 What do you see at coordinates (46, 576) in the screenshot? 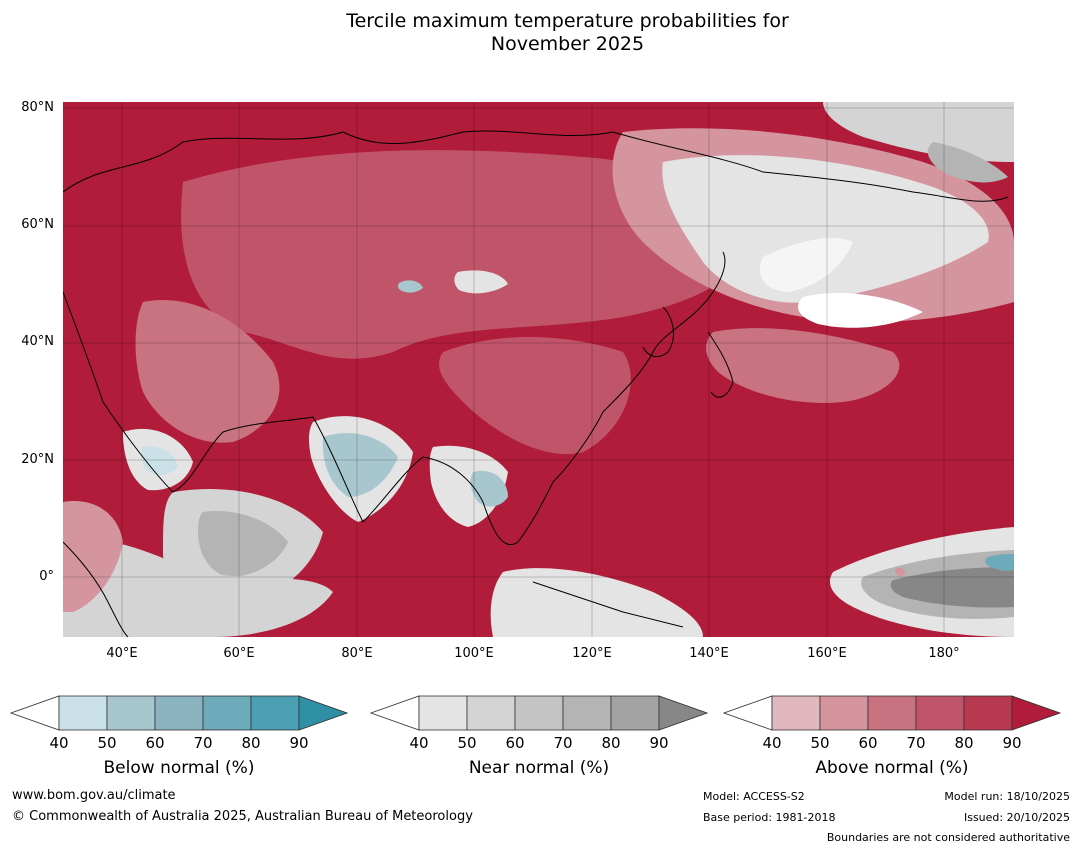
I see `lat-label-0: 0°` at bounding box center [46, 576].